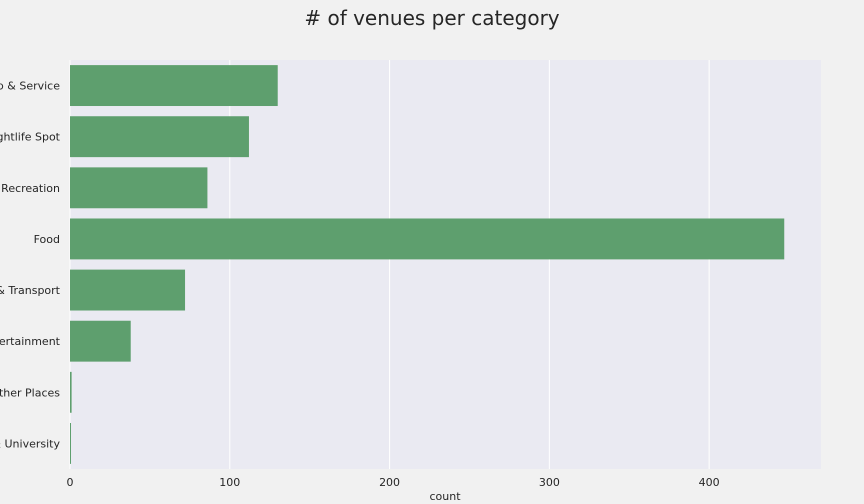 This screenshot has height=504, width=864. Describe the element at coordinates (47, 239) in the screenshot. I see `y-tick-label-3: Food` at that location.